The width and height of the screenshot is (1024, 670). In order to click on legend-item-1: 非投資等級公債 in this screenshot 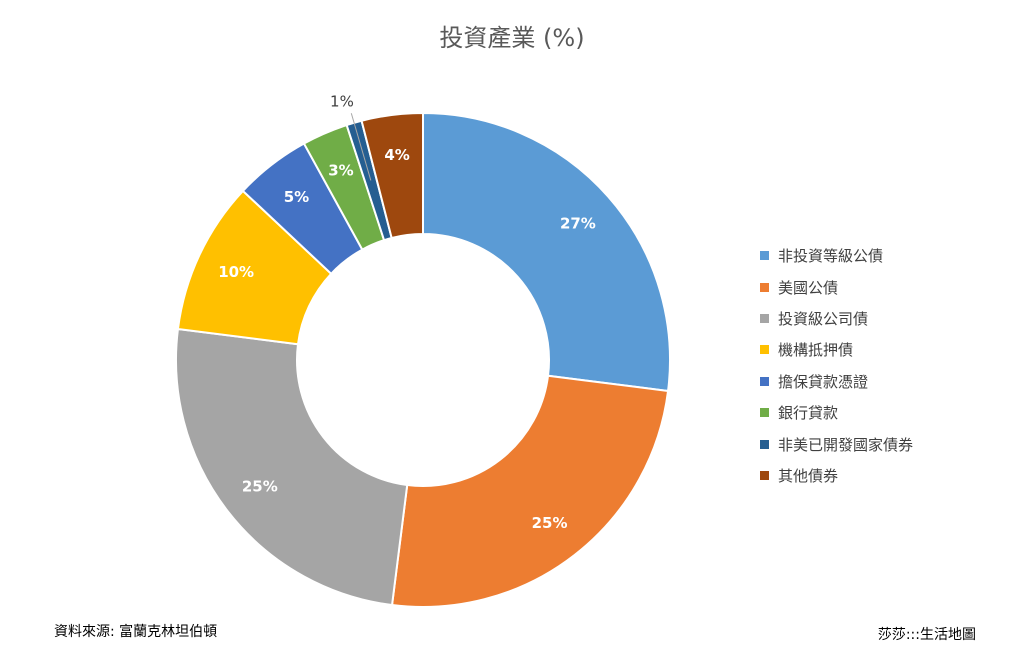, I will do `click(836, 255)`.